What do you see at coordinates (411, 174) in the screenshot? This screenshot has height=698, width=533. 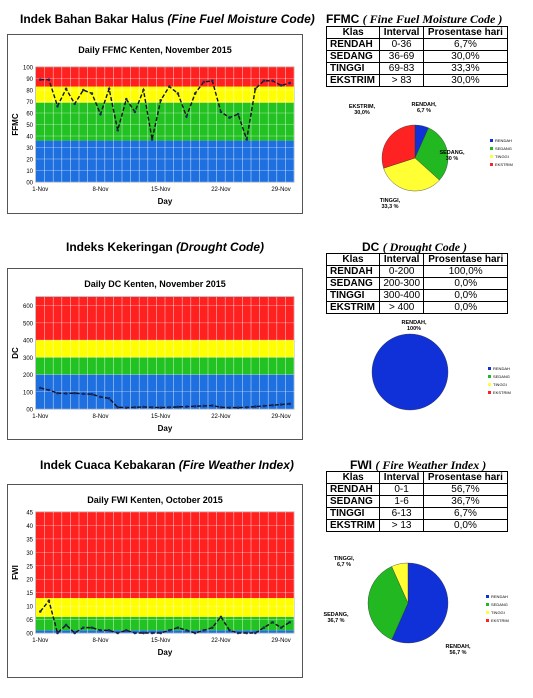 I see `pie-slice-tinggi` at bounding box center [411, 174].